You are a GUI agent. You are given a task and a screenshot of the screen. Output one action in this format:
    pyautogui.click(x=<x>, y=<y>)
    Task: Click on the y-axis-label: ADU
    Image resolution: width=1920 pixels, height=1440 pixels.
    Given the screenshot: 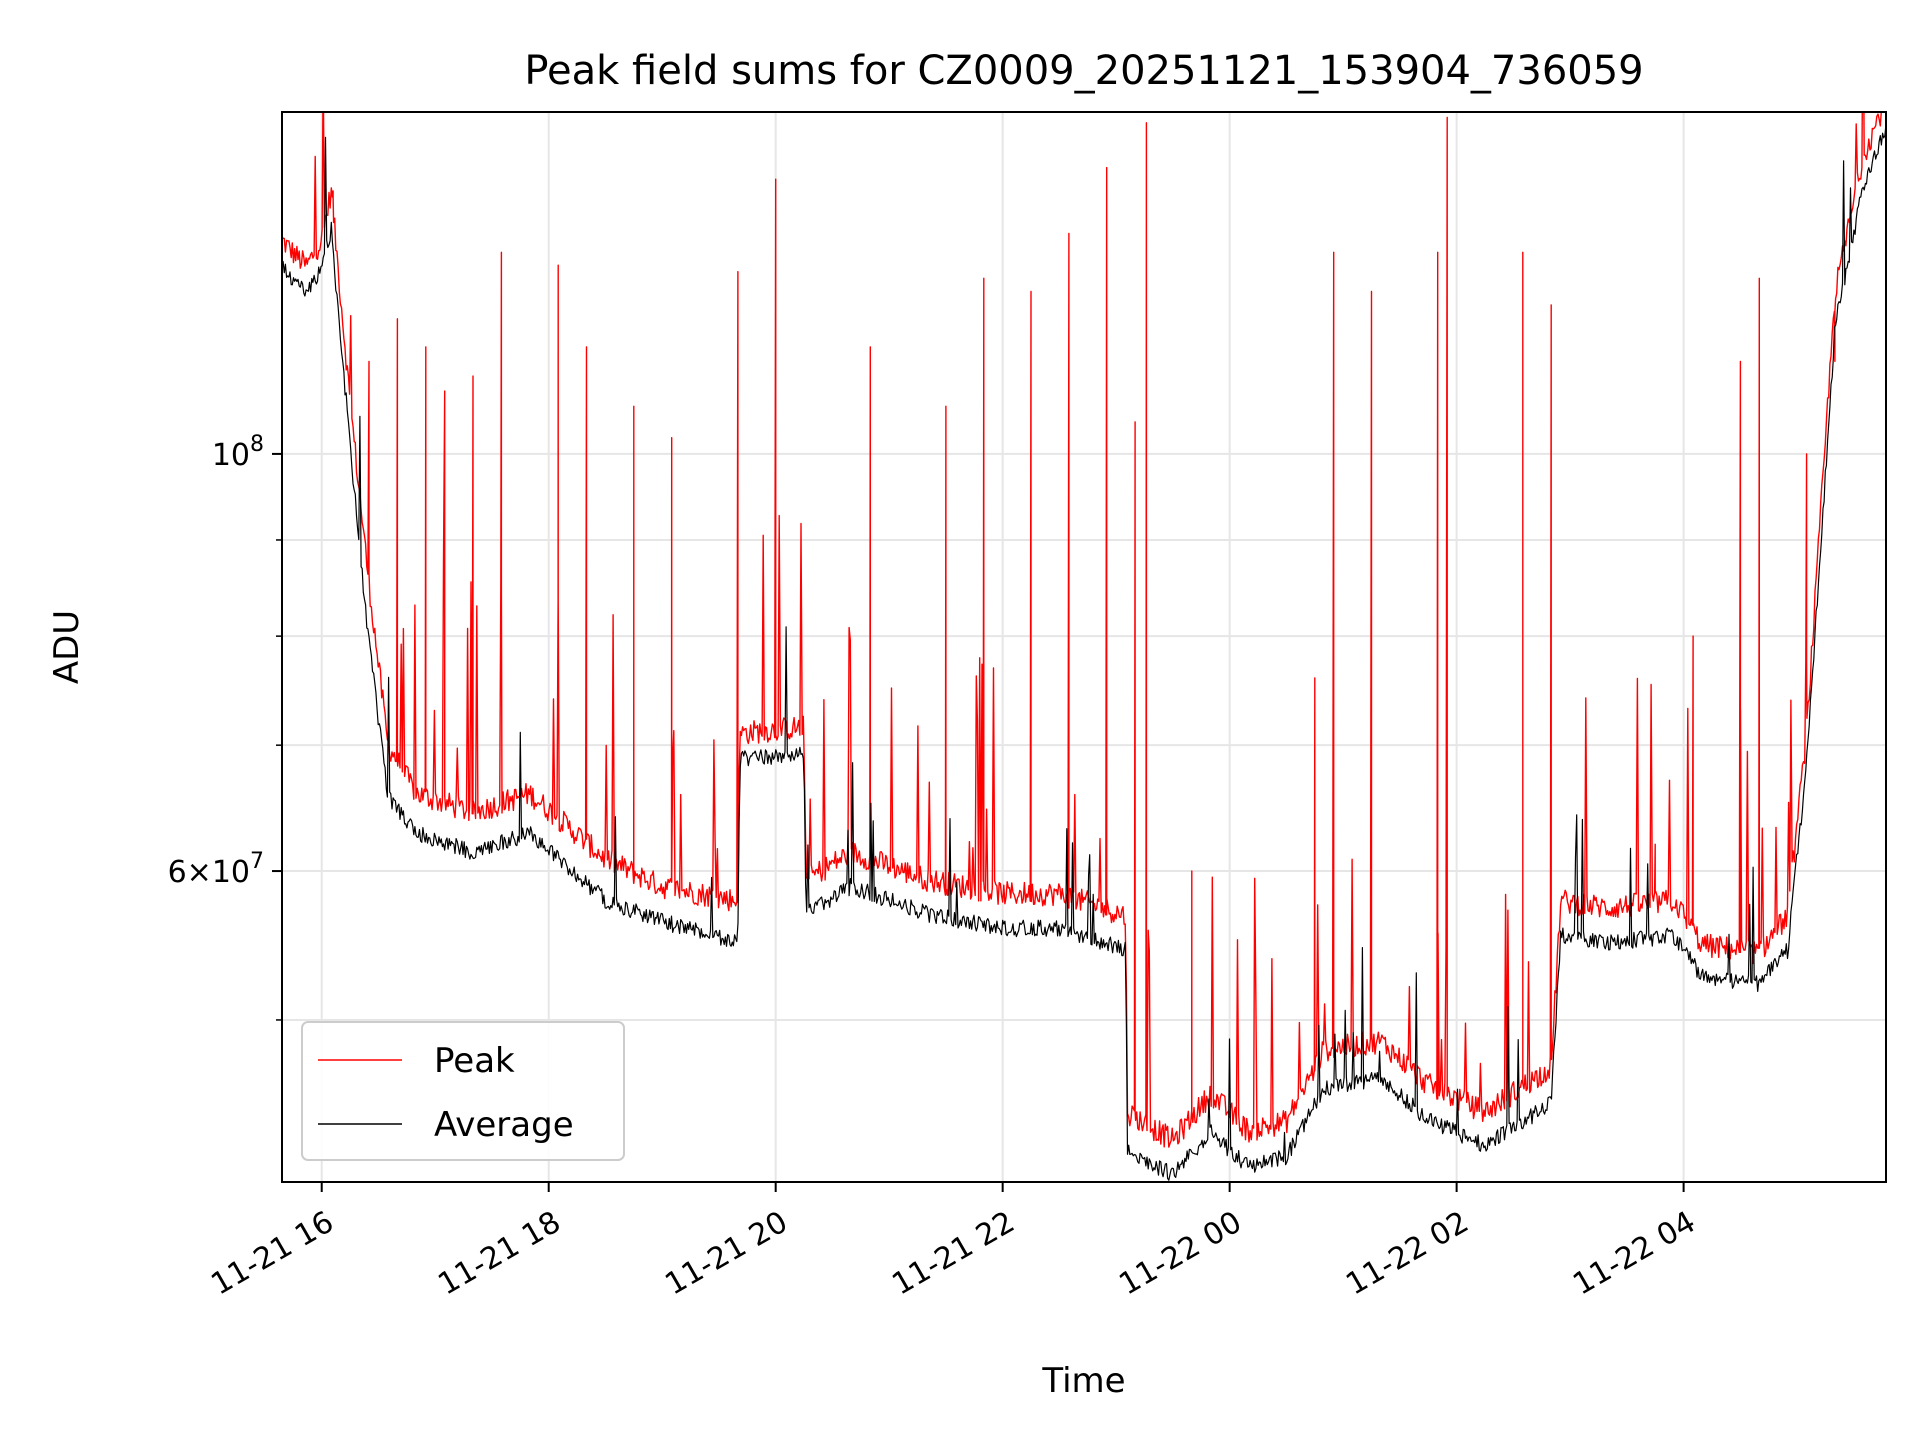 What is the action you would take?
    pyautogui.click(x=67, y=647)
    